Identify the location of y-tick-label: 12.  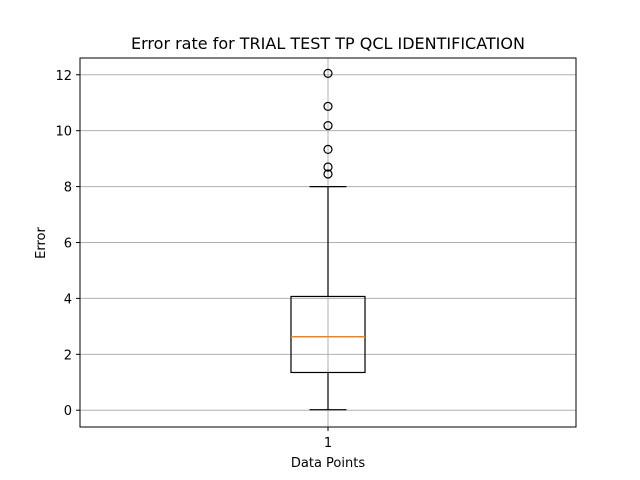
(63, 76).